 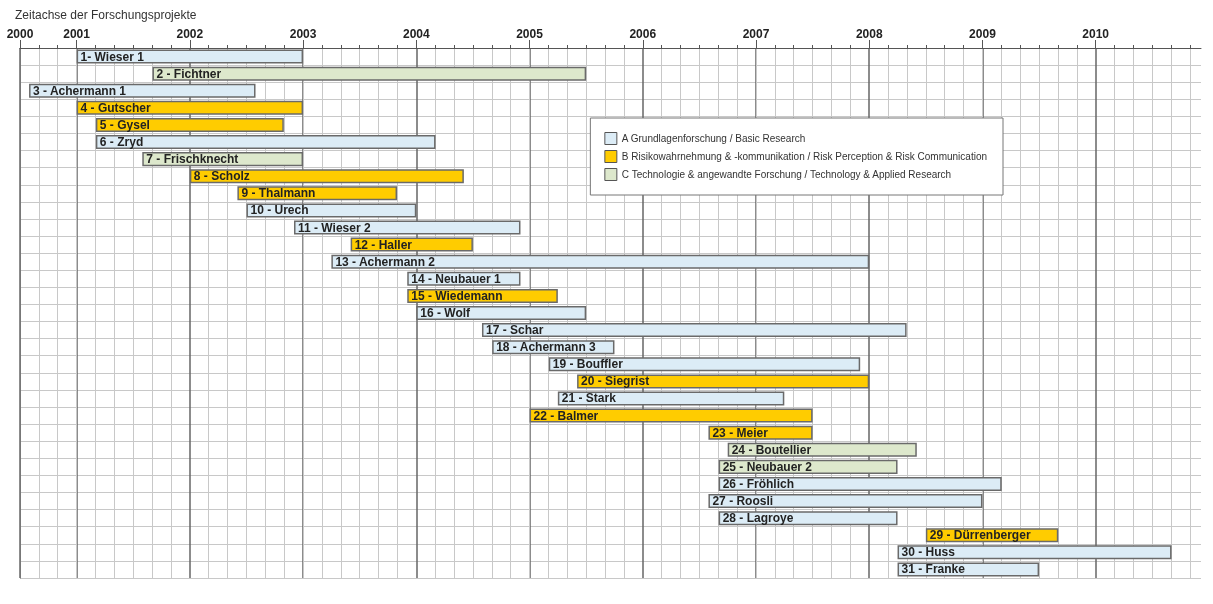 I want to click on y-tick-label: 30 - Huss, so click(x=928, y=552).